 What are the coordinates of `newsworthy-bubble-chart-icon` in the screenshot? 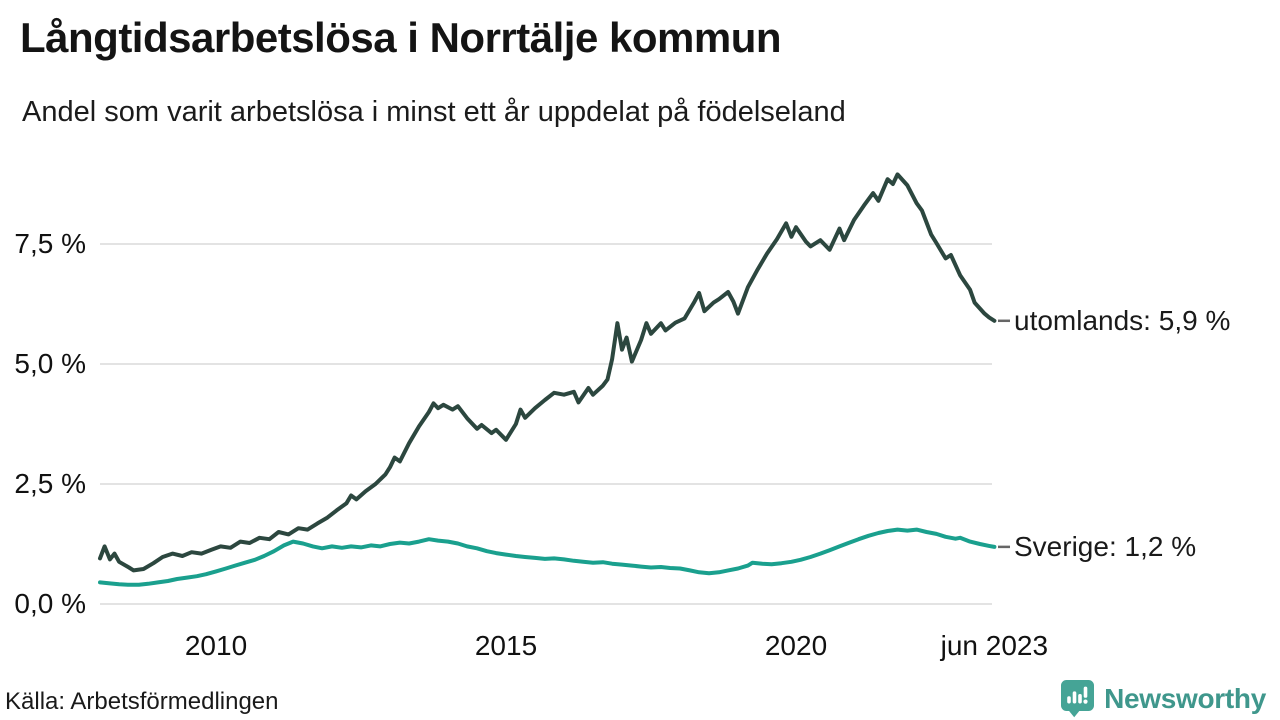 It's located at (1077, 698).